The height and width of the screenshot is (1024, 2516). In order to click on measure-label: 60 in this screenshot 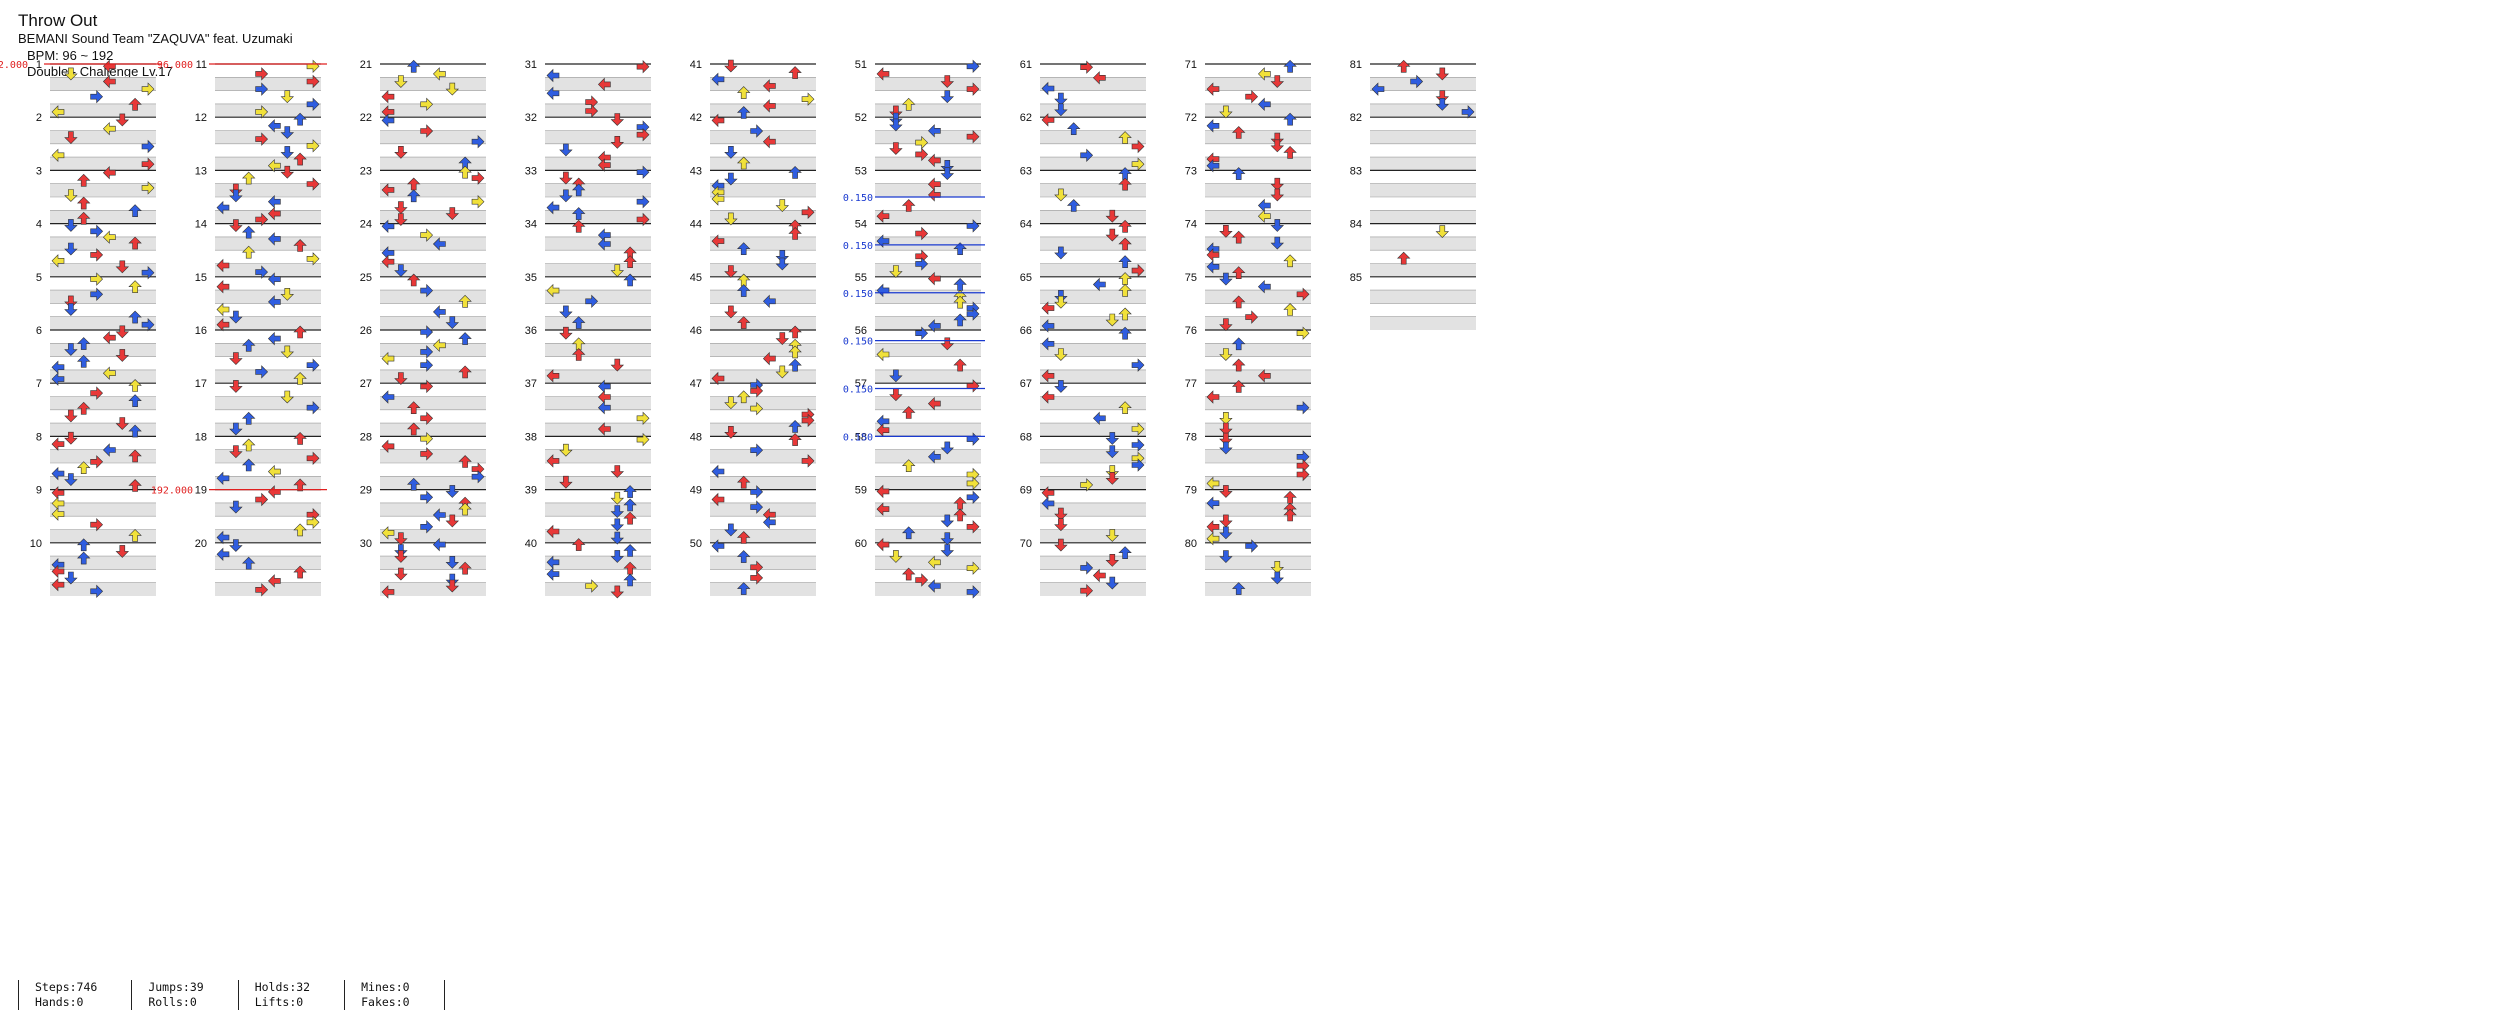, I will do `click(861, 544)`.